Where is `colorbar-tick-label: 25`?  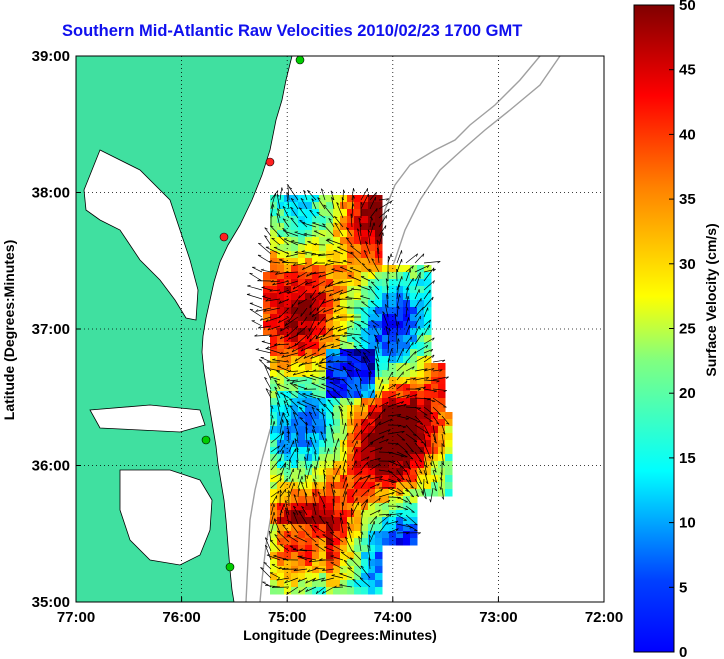
colorbar-tick-label: 25 is located at coordinates (687, 329).